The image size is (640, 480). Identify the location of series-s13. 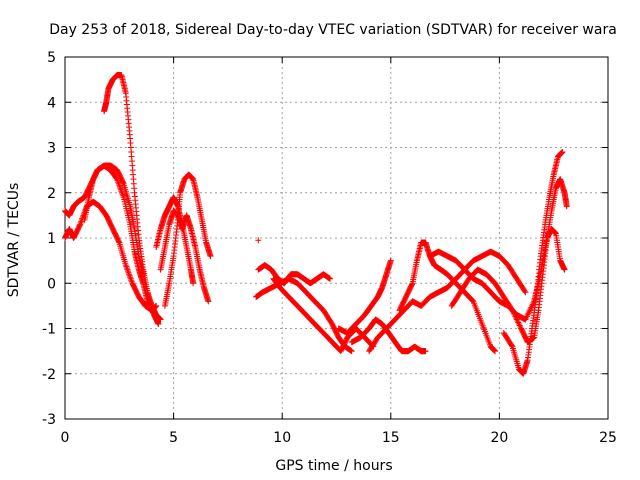
(388, 335).